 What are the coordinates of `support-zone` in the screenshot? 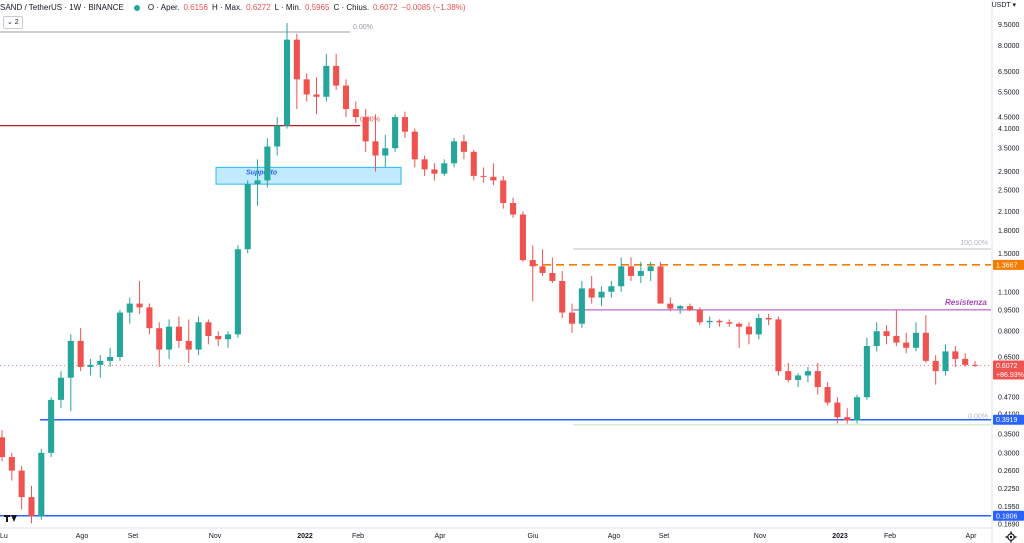 It's located at (308, 175).